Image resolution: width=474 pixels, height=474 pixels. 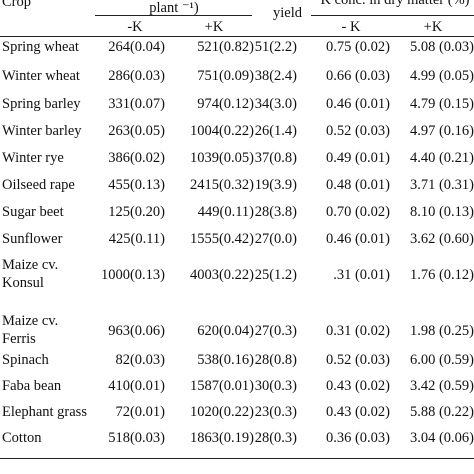 I want to click on value-yield: 28(0.3), so click(x=275, y=438).